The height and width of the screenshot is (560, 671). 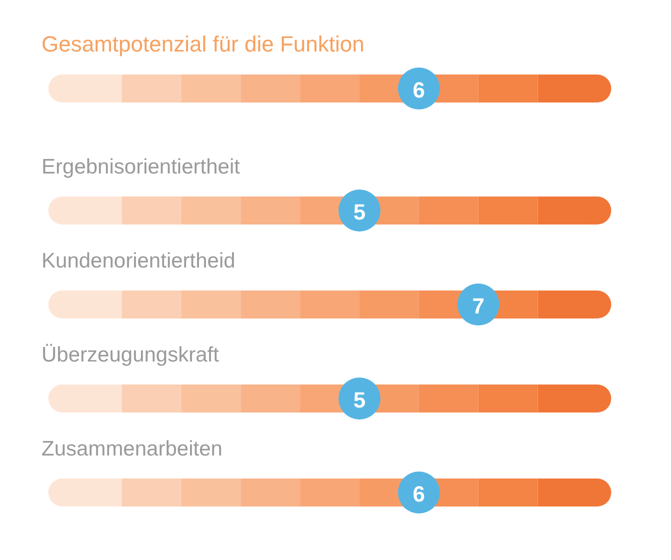 What do you see at coordinates (139, 261) in the screenshot?
I see `category-label: Kundenorientiertheid` at bounding box center [139, 261].